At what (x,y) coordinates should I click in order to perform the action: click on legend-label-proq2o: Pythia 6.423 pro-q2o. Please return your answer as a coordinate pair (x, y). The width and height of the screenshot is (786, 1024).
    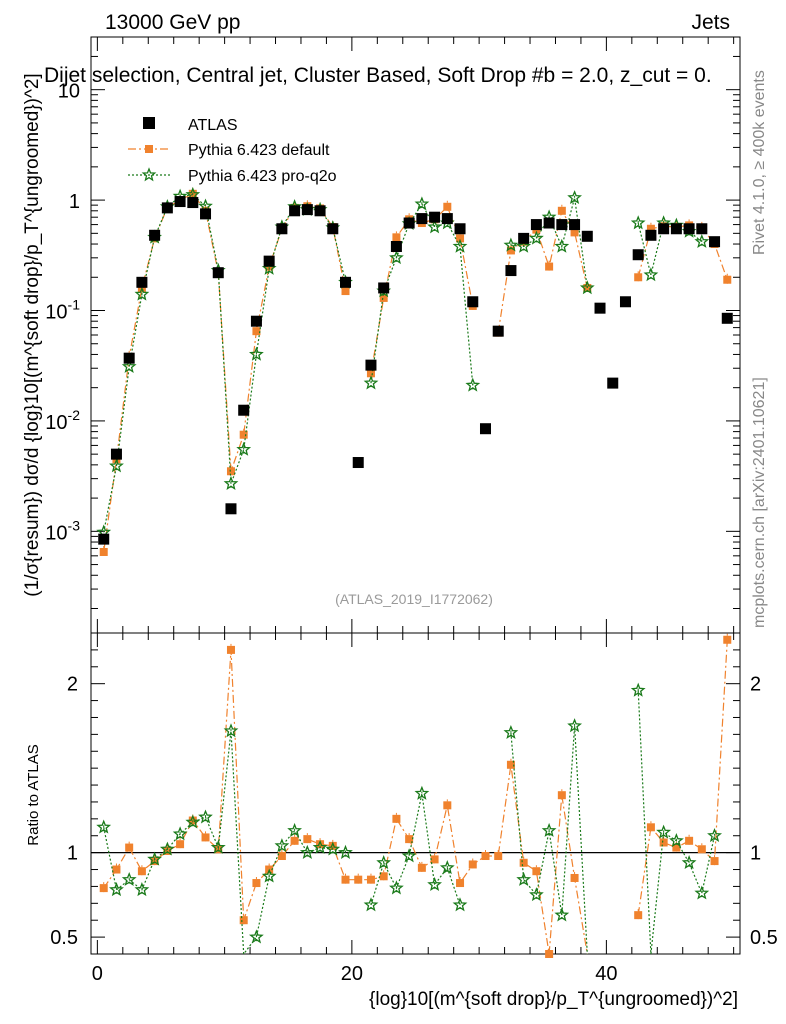
    Looking at the image, I should click on (262, 176).